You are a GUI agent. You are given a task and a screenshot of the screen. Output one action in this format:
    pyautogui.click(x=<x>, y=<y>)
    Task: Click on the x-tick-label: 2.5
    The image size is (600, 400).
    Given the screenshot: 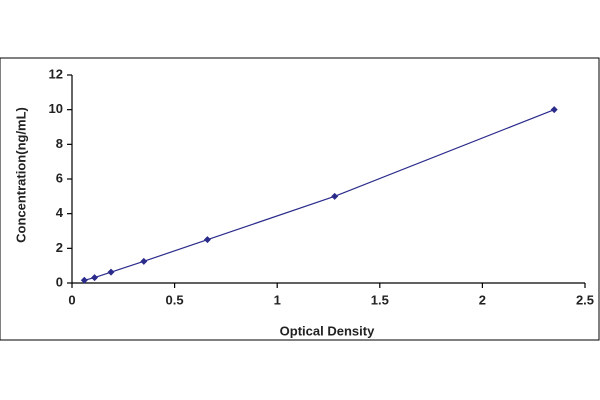 What is the action you would take?
    pyautogui.click(x=585, y=299)
    